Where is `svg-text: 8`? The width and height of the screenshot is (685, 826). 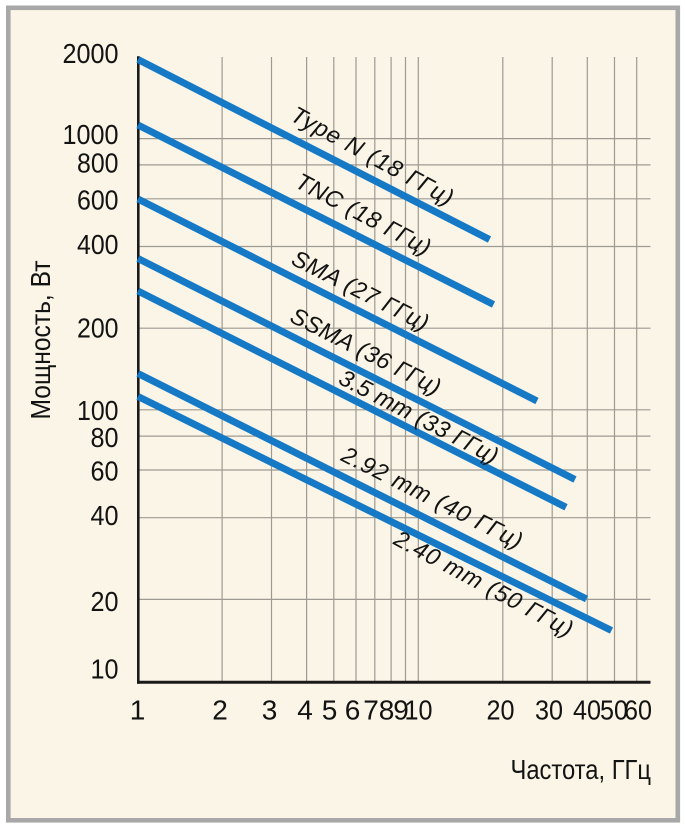
svg-text: 8 is located at coordinates (387, 710).